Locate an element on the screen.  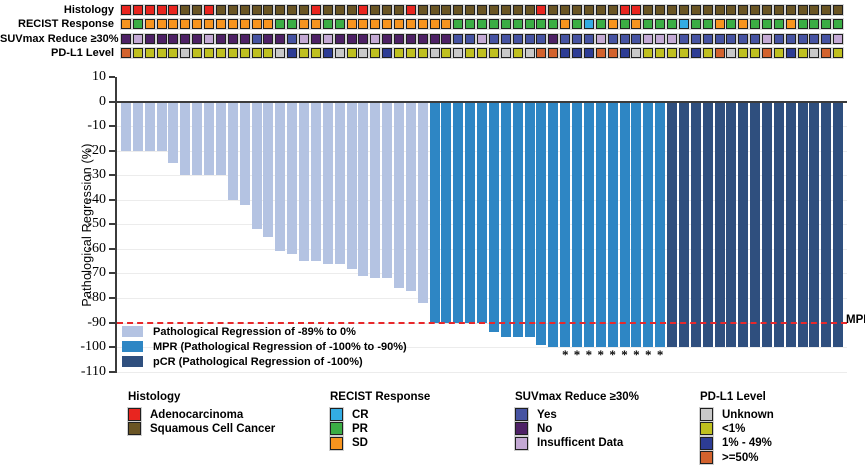
y-tick-label: -90 is located at coordinates (96, 322).